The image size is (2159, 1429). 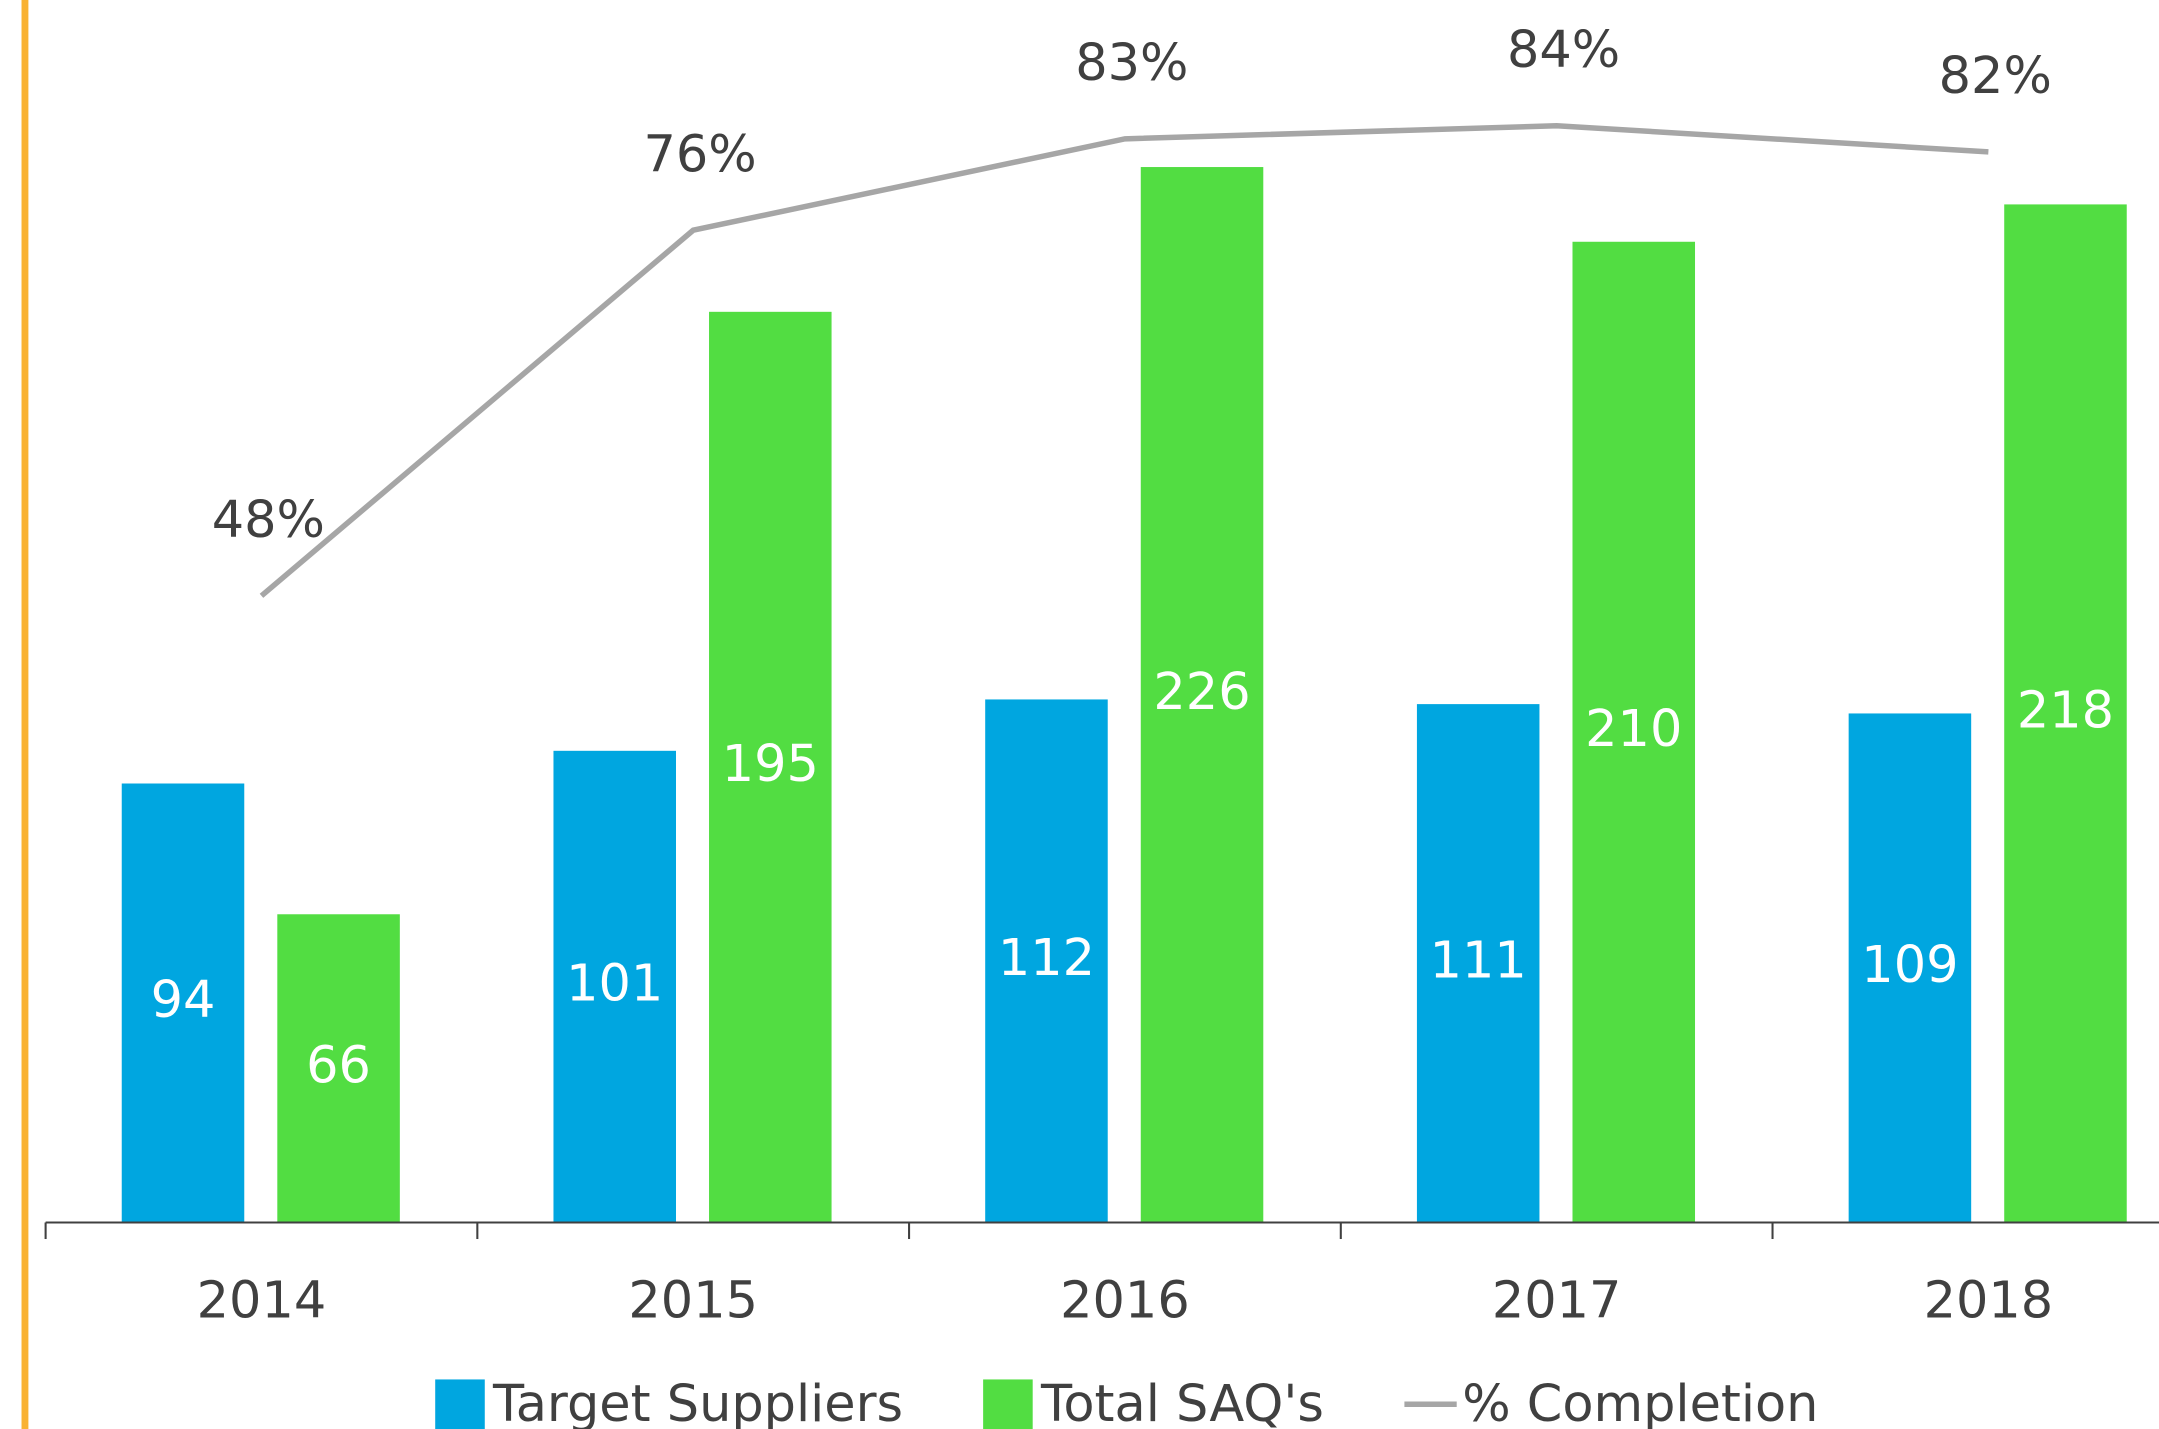 What do you see at coordinates (262, 1301) in the screenshot?
I see `x-tick-label: 2014` at bounding box center [262, 1301].